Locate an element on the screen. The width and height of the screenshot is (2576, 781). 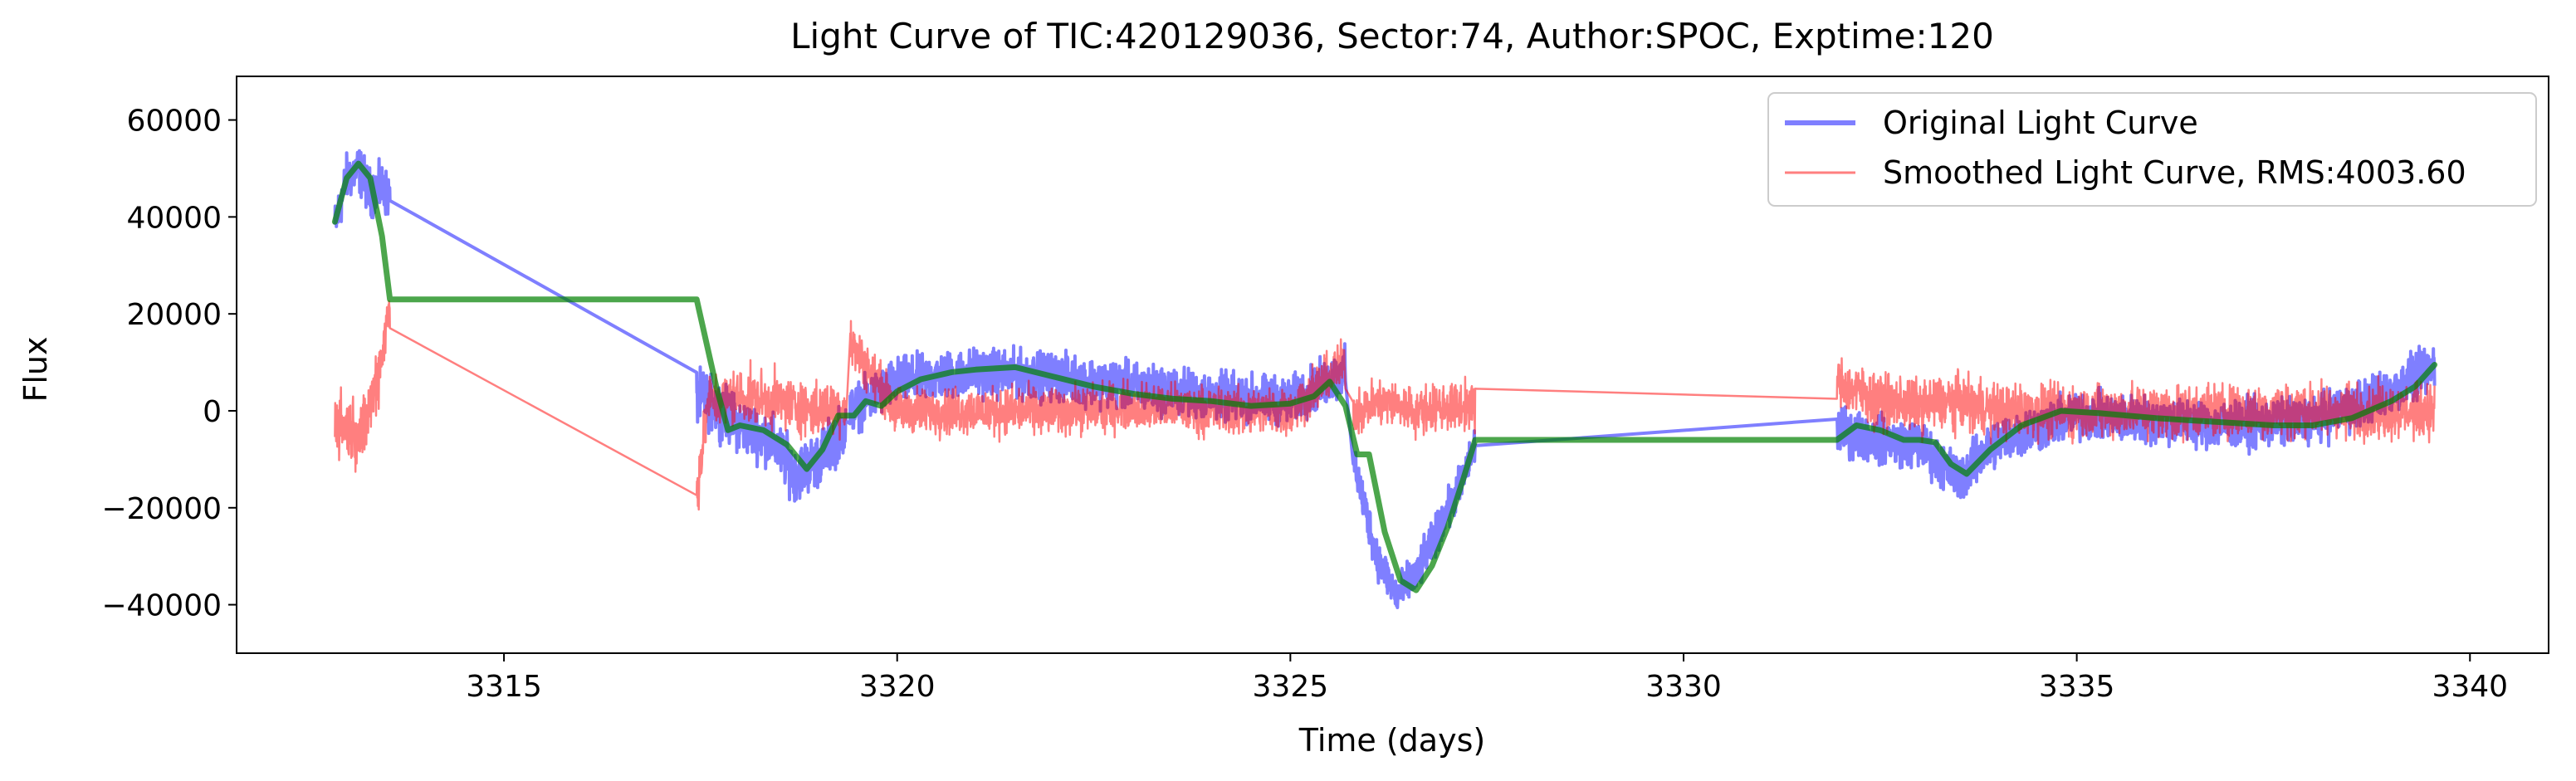
y-tick-label: −40000 is located at coordinates (161, 606).